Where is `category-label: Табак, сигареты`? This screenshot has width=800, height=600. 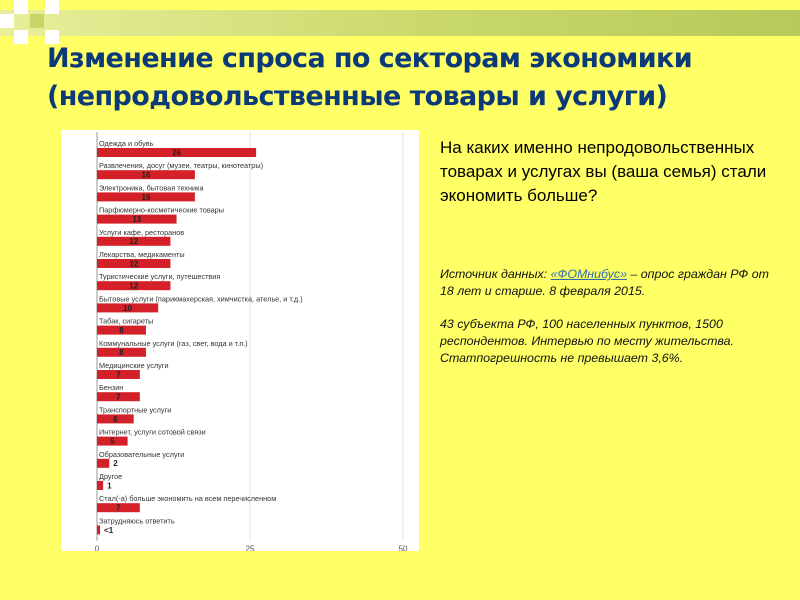 category-label: Табак, сигареты is located at coordinates (126, 321).